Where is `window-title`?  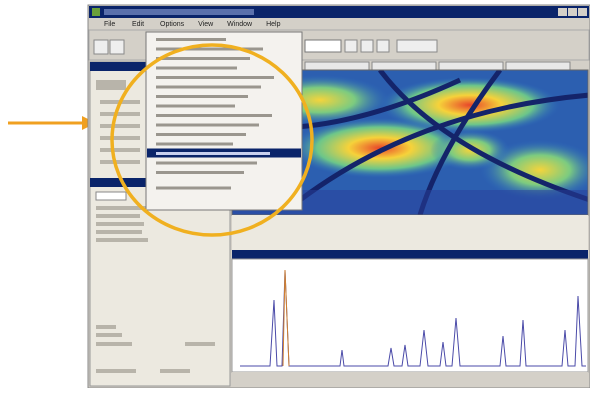 window-title is located at coordinates (179, 12).